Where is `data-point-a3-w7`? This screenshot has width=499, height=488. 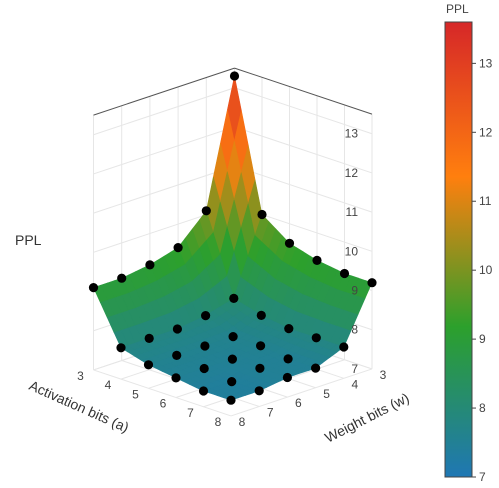
data-point-a3-w7 is located at coordinates (122, 278).